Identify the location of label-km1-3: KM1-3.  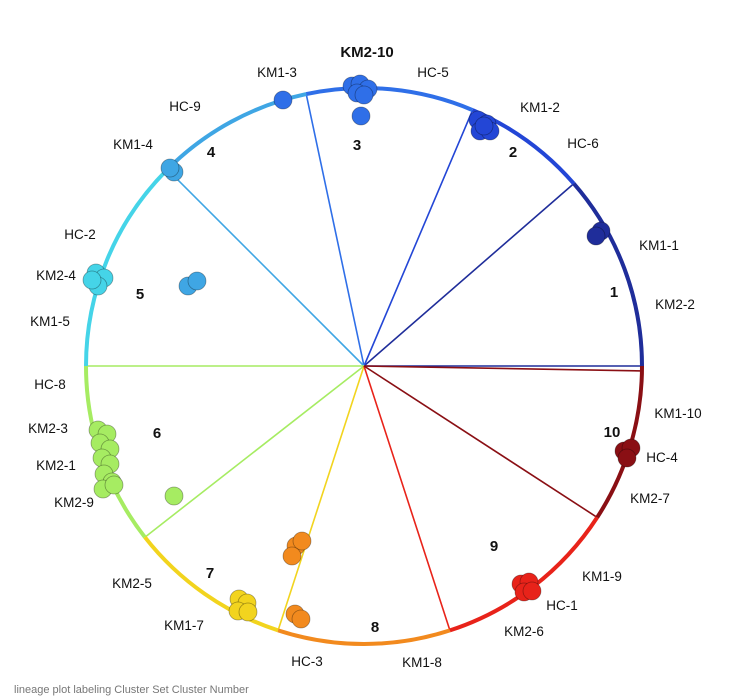
(277, 72).